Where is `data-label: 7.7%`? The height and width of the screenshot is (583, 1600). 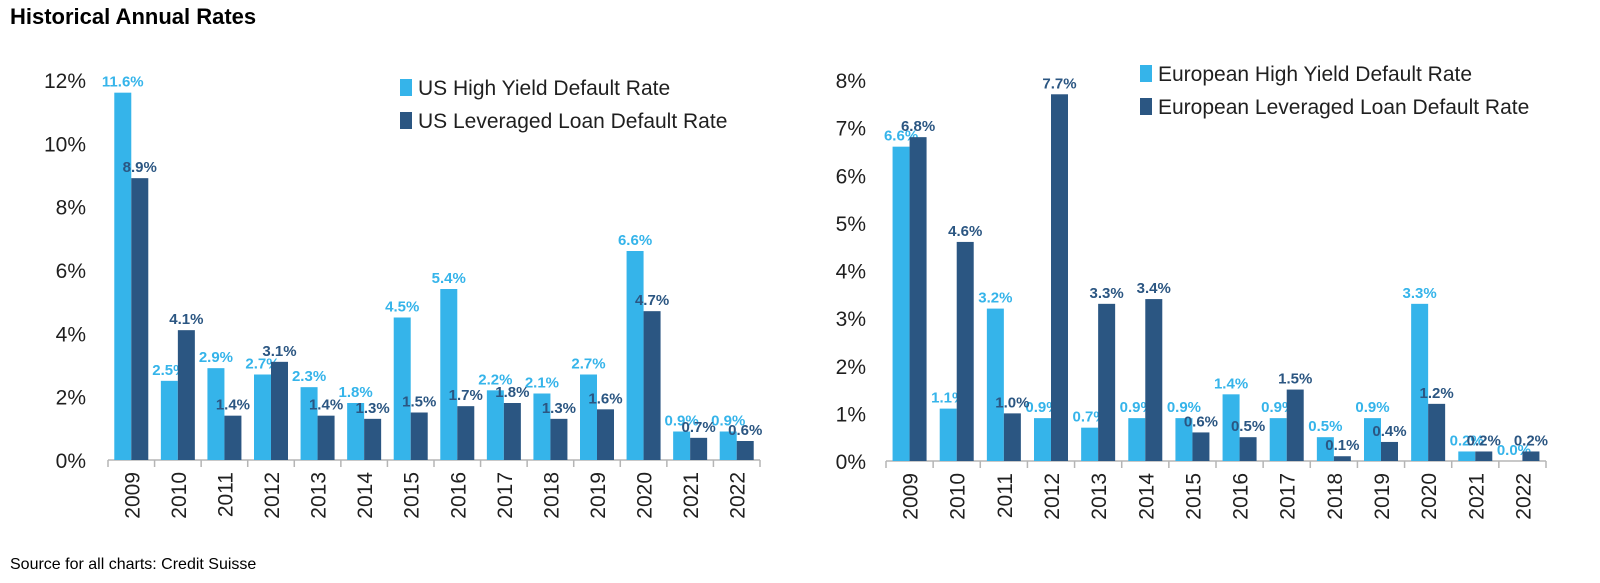
data-label: 7.7% is located at coordinates (1059, 83).